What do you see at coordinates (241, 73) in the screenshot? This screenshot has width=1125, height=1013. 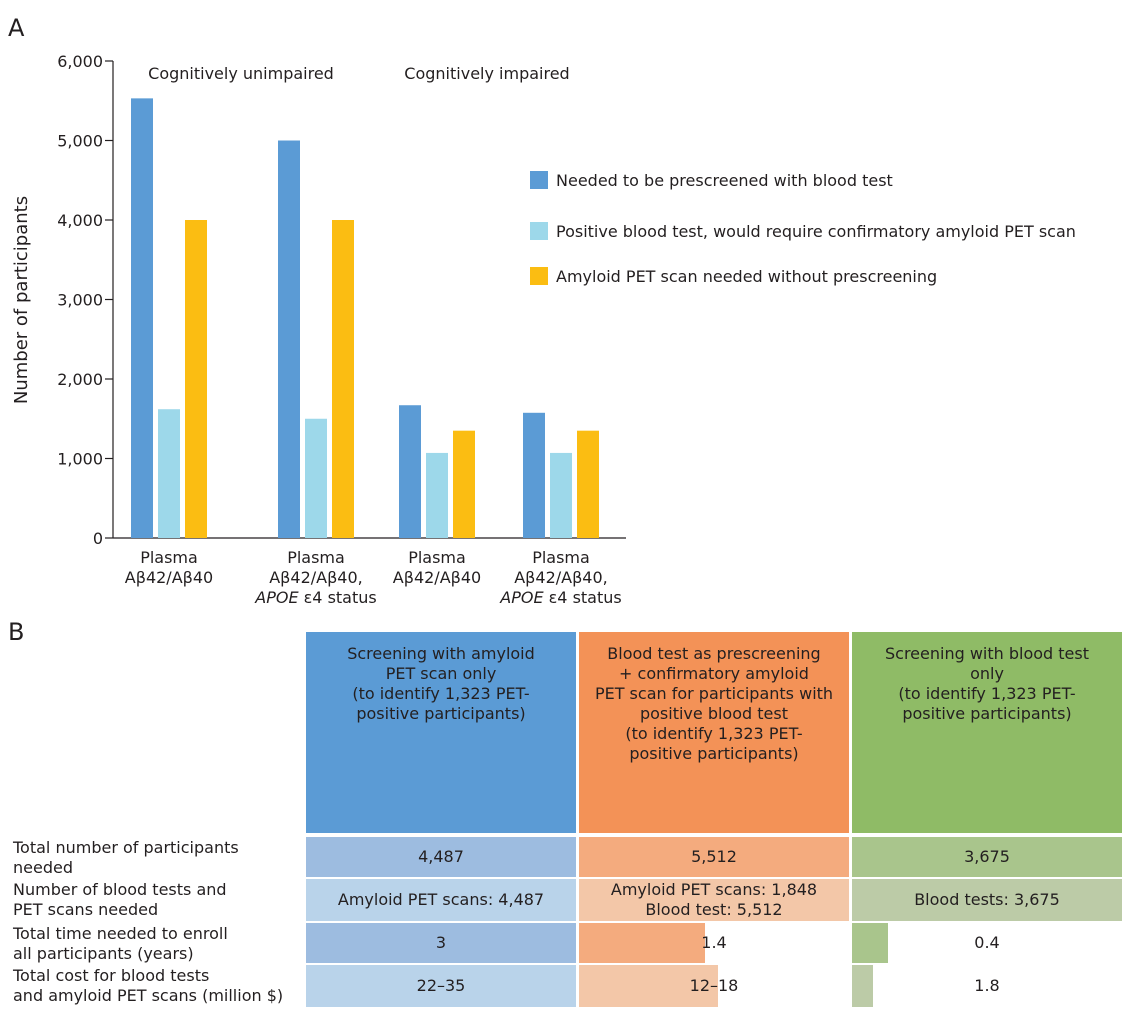 I see `group-title: Cognitively unimpaired` at bounding box center [241, 73].